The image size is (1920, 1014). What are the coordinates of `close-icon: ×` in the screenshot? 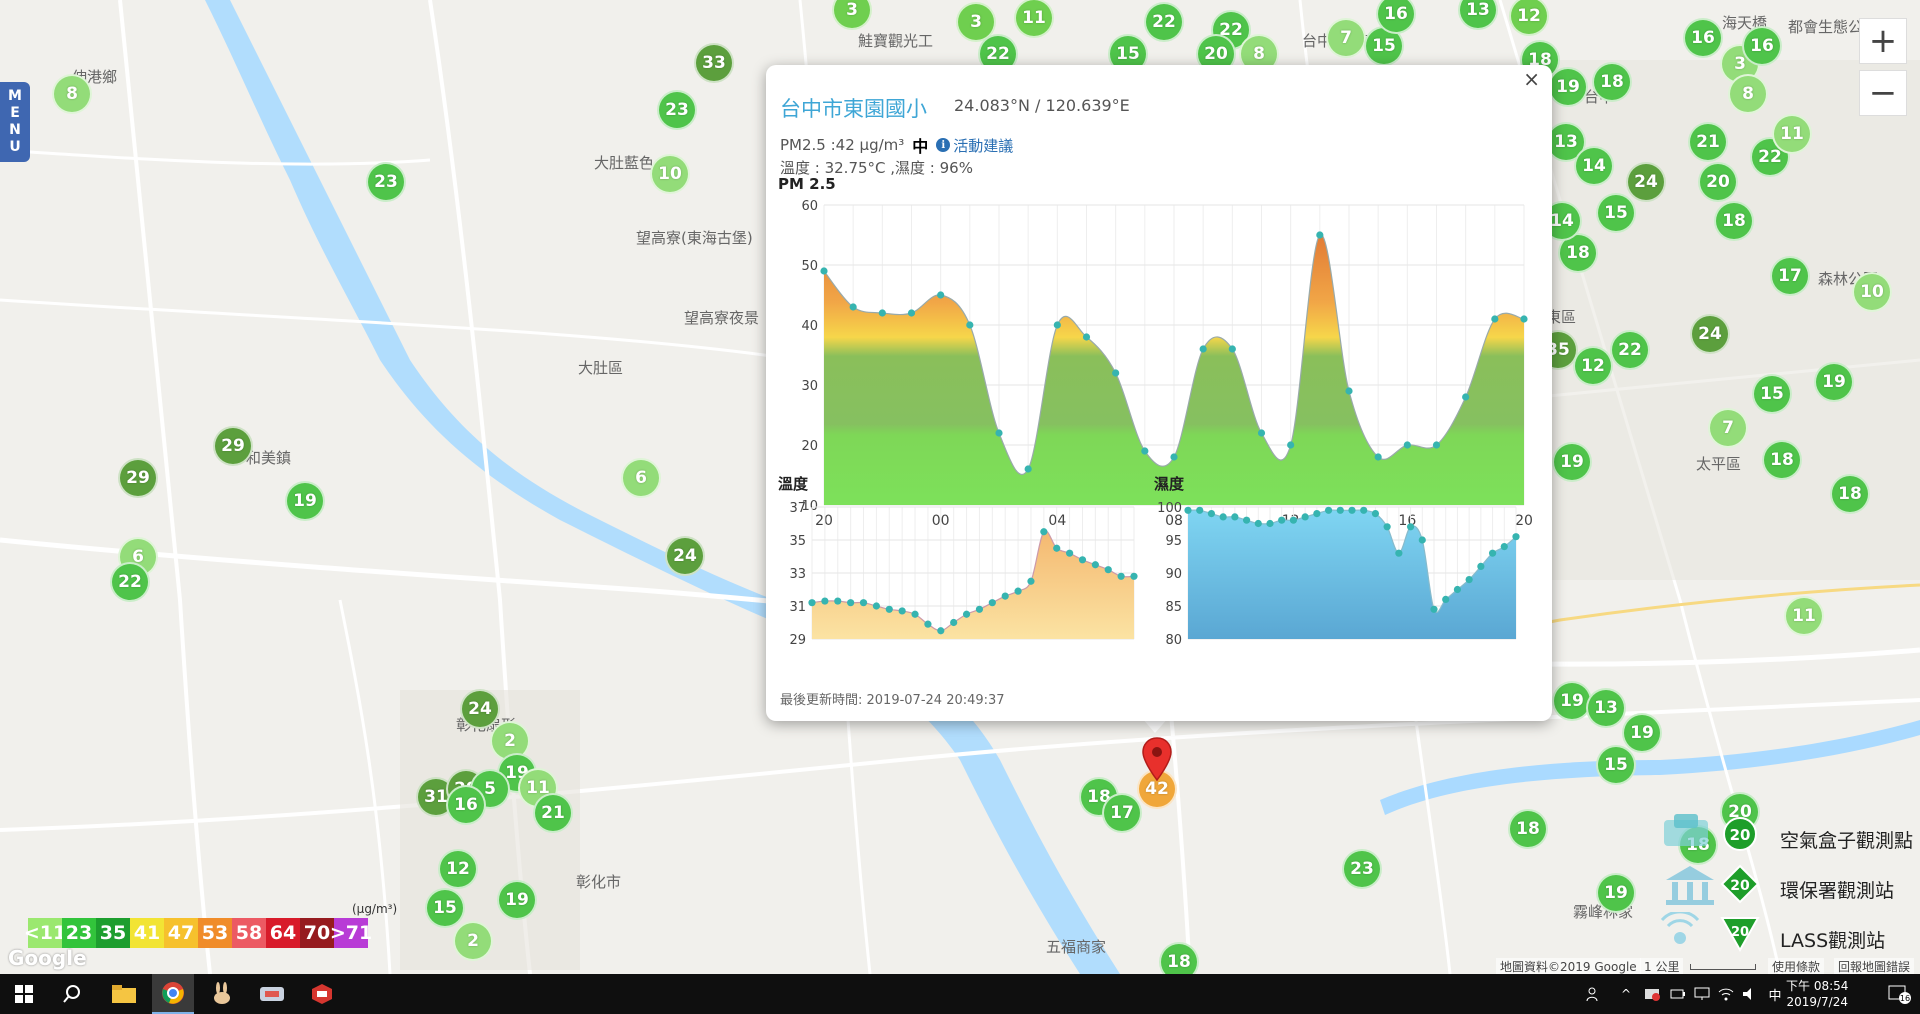 It's located at (1531, 79).